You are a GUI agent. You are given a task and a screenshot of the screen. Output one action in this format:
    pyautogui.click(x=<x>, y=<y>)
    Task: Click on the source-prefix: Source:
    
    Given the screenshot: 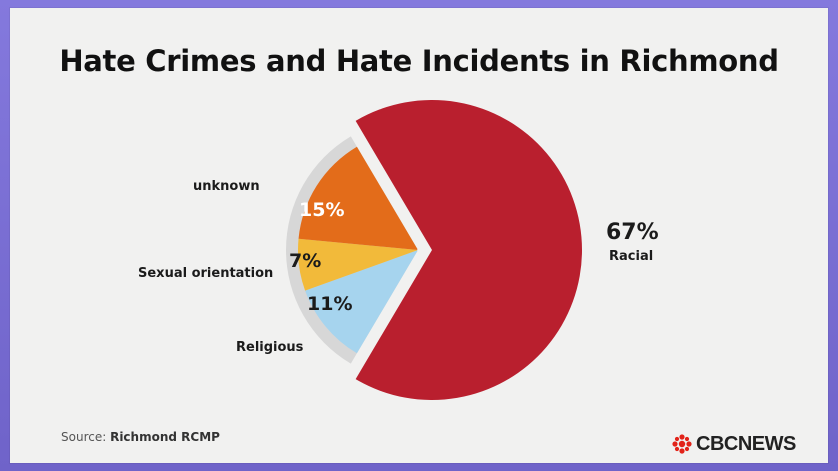 What is the action you would take?
    pyautogui.click(x=86, y=437)
    